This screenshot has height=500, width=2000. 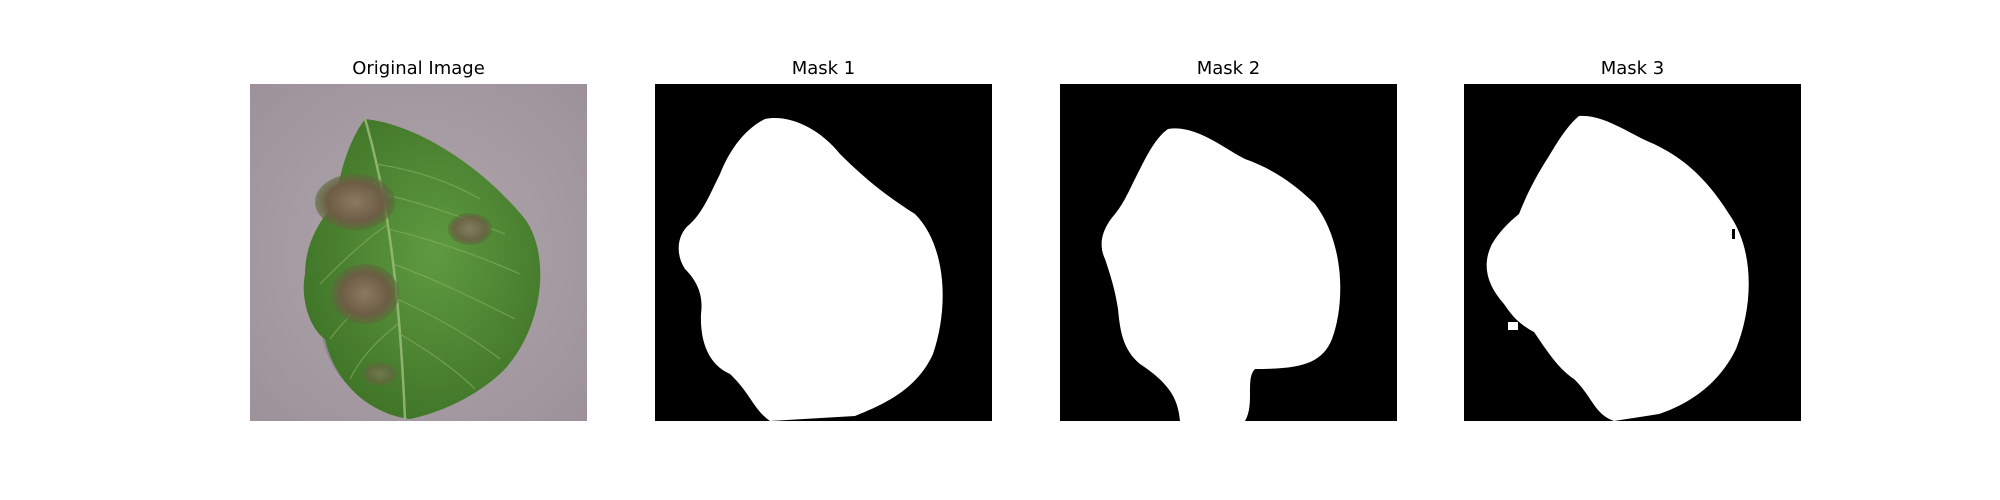 I want to click on mask-1-image, so click(x=823, y=252).